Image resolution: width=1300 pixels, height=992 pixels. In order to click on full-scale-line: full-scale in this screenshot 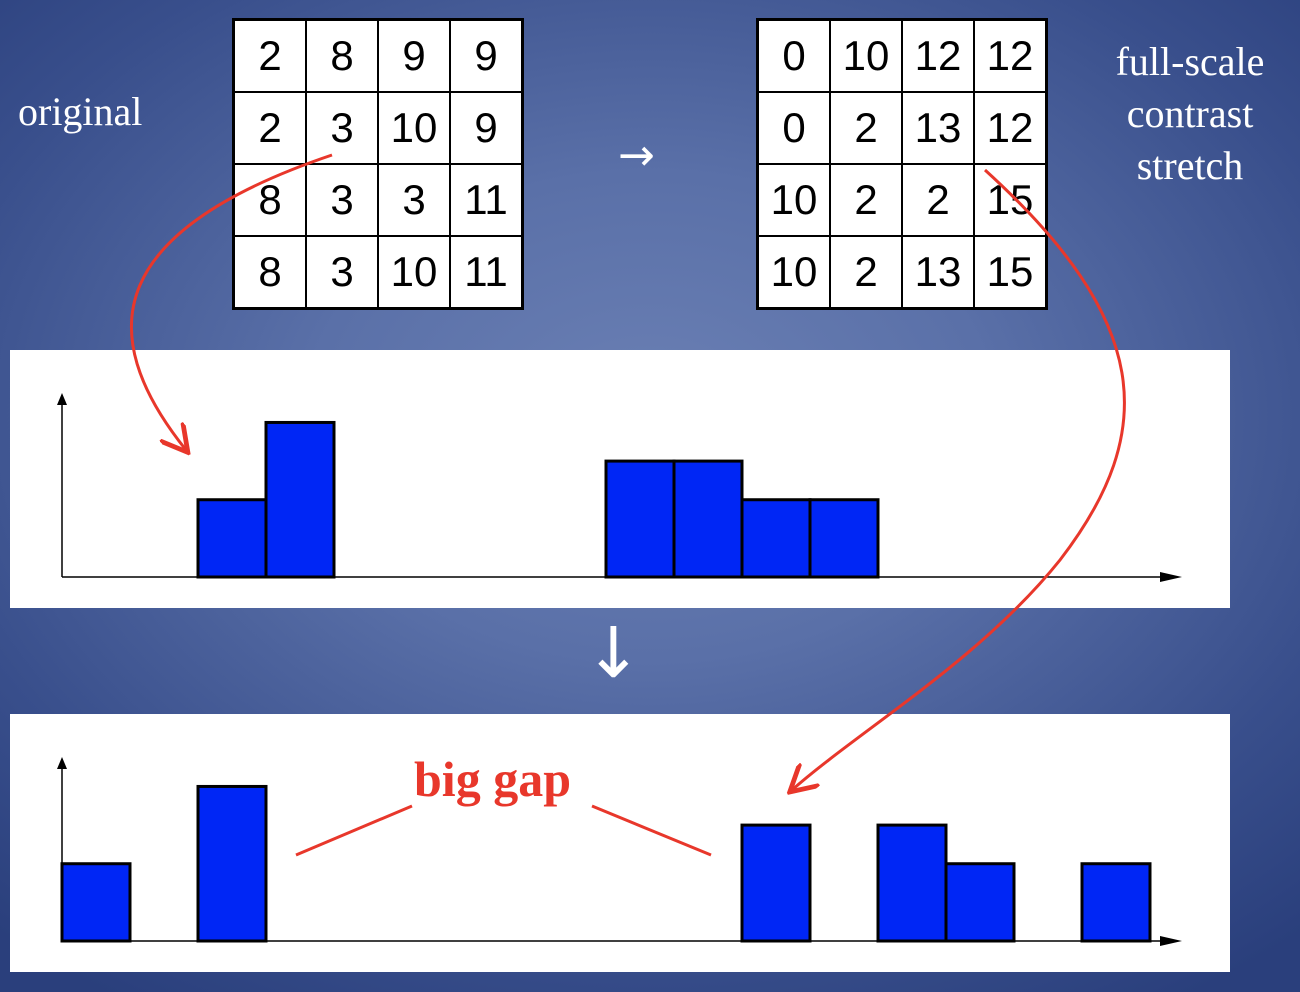, I will do `click(1190, 61)`.